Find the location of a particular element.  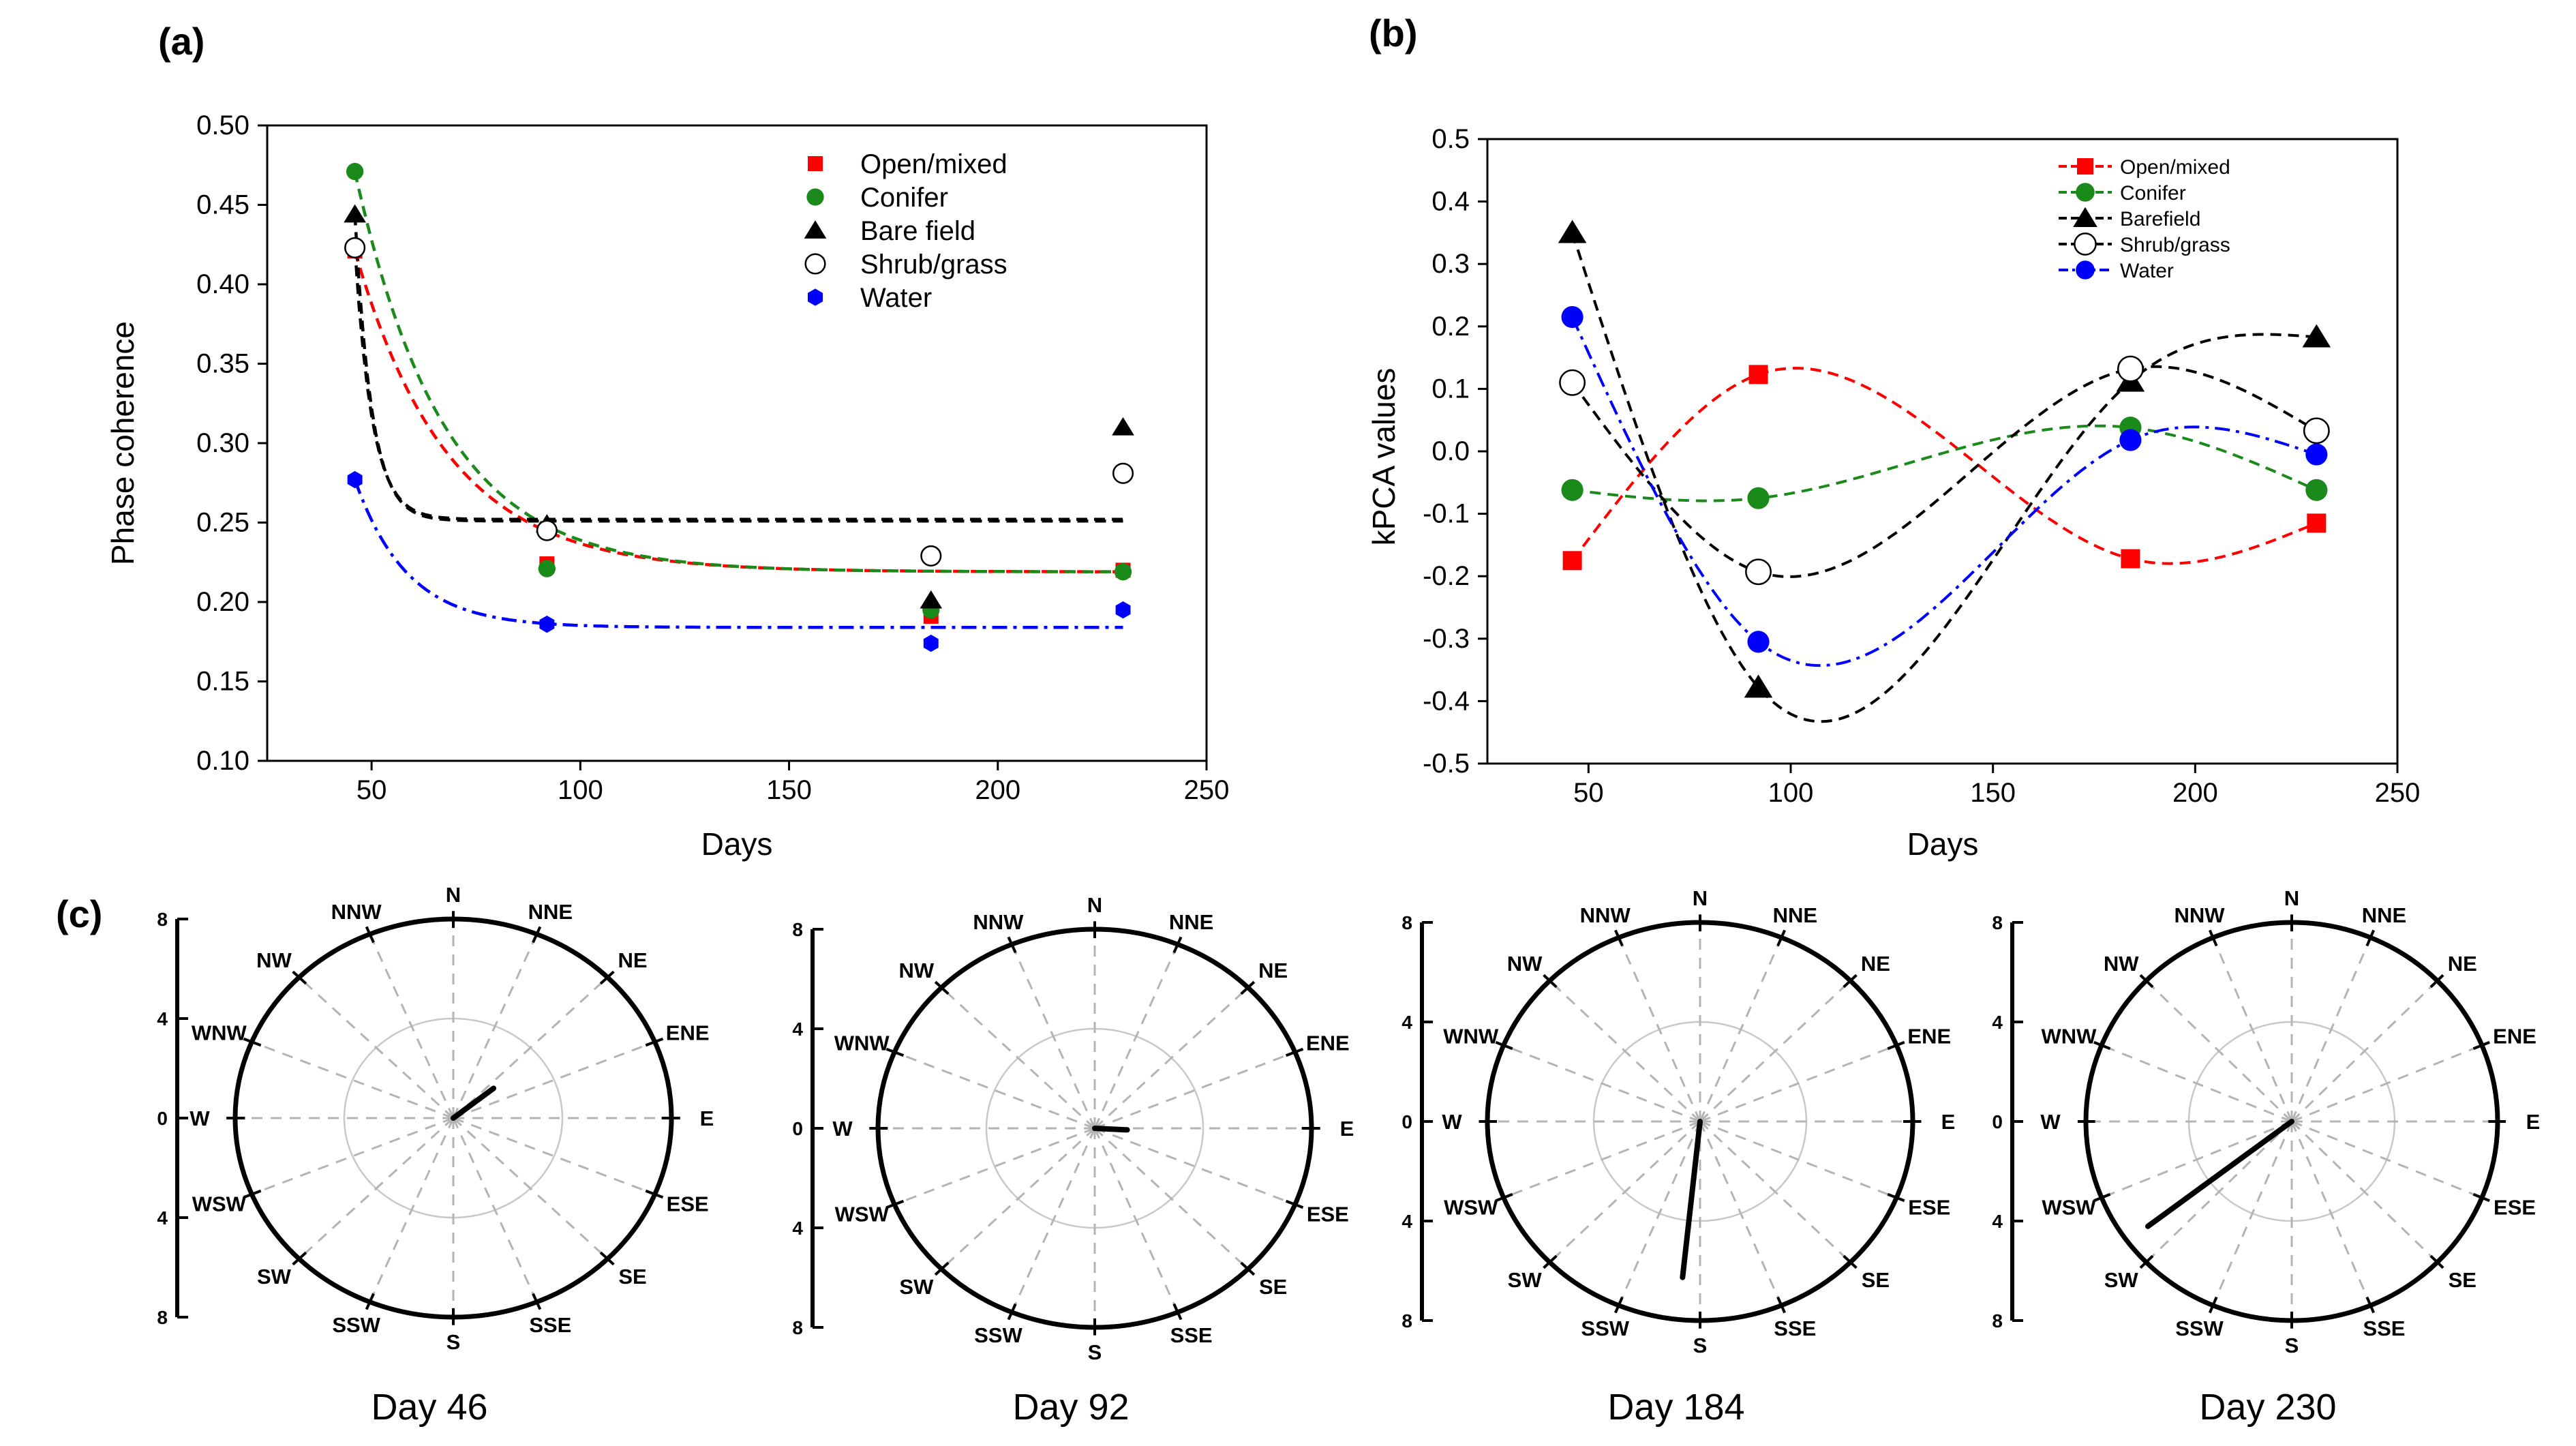

direction-label-wnw: WNW is located at coordinates (1471, 1036).